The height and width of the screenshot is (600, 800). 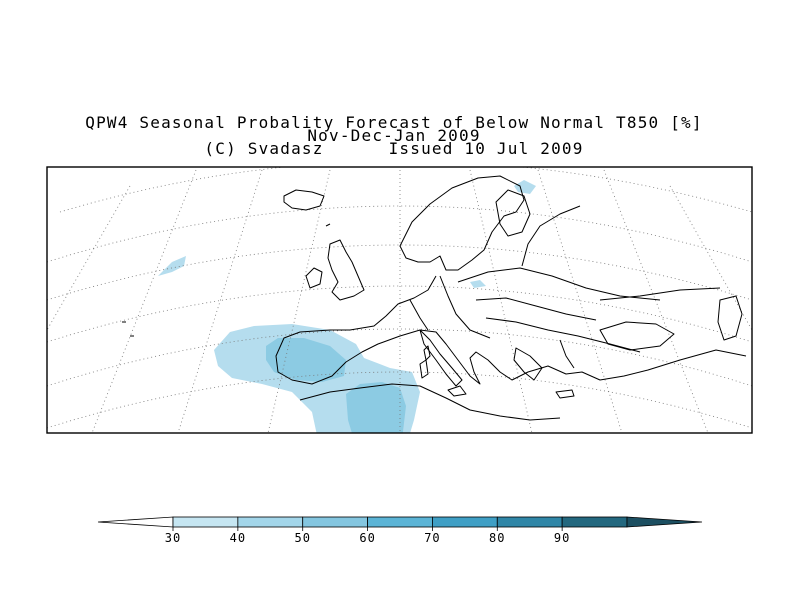 I want to click on title-line-2: Nov-Dec-Jan 2009, so click(x=394, y=135).